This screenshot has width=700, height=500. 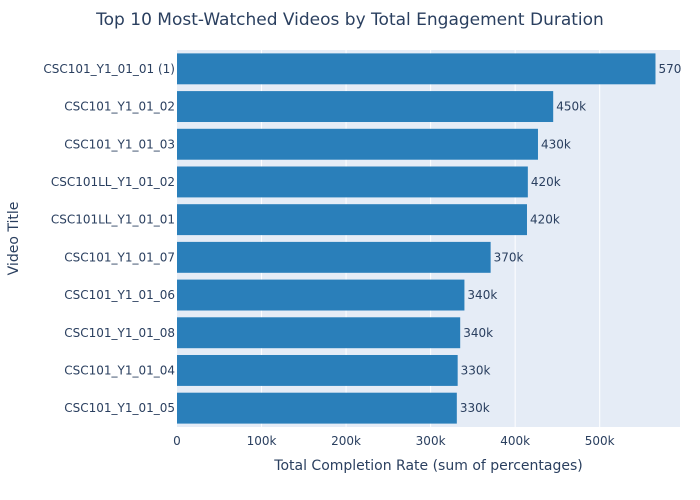 I want to click on x-tick-labels: 0 100k 200k 300k 400k 500k, so click(x=393, y=441).